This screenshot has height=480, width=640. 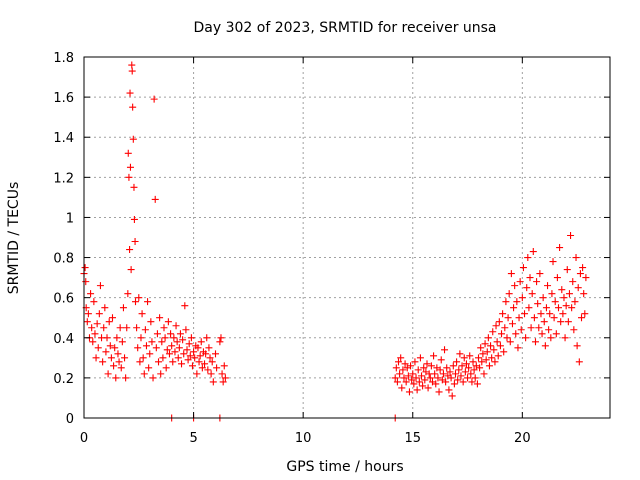 I want to click on y-tick-label: 0.6, so click(x=63, y=299).